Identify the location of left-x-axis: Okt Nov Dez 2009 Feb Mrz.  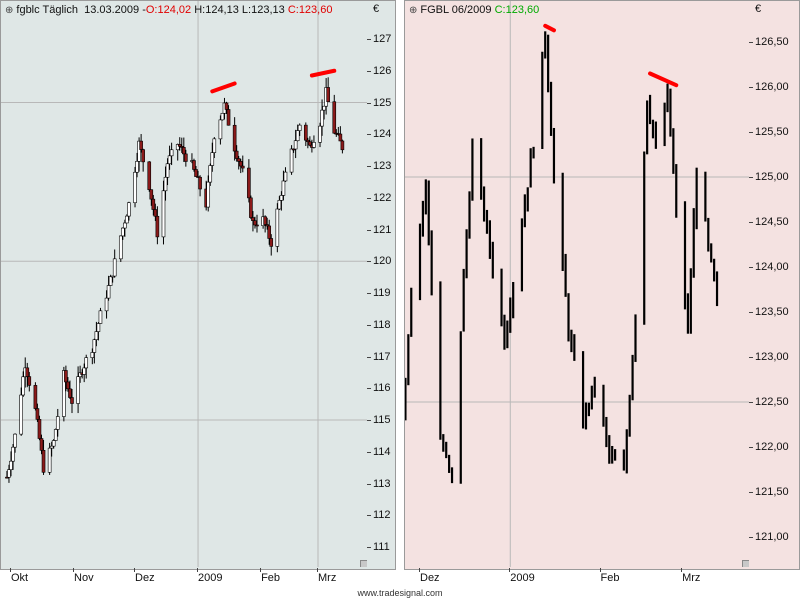
(183, 578).